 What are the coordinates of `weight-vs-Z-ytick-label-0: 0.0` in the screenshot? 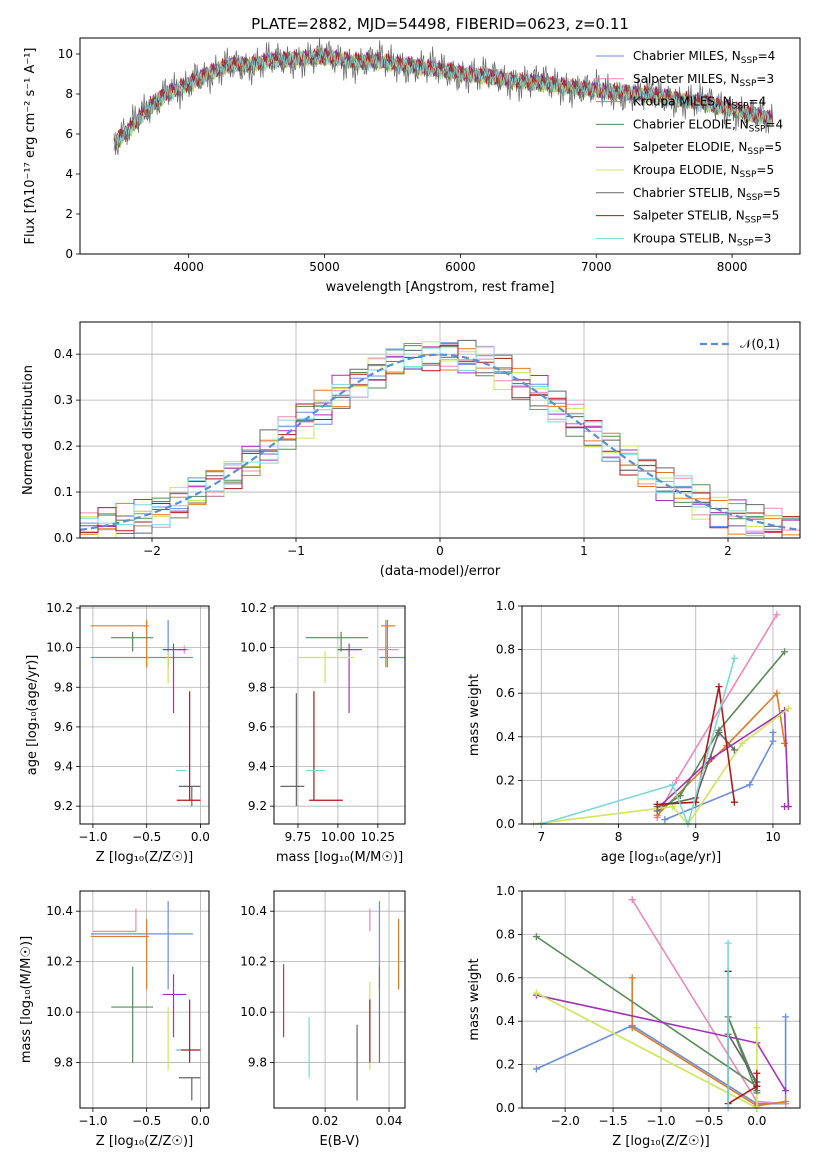 It's located at (505, 1108).